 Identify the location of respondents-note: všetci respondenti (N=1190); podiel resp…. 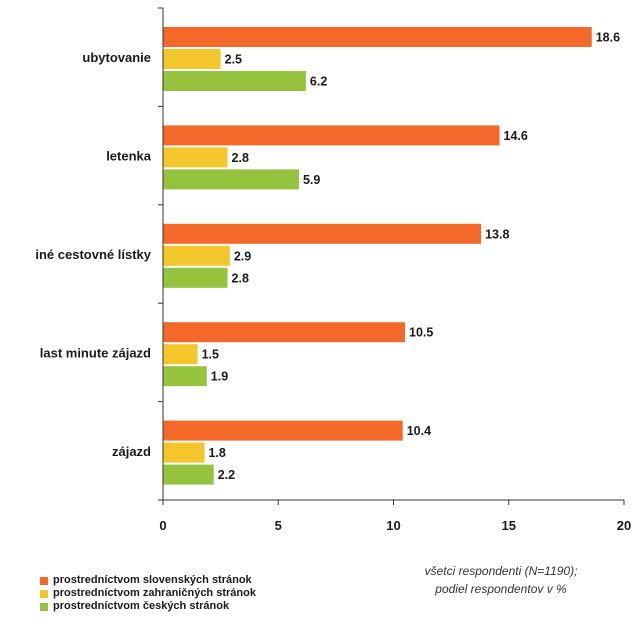
(501, 580).